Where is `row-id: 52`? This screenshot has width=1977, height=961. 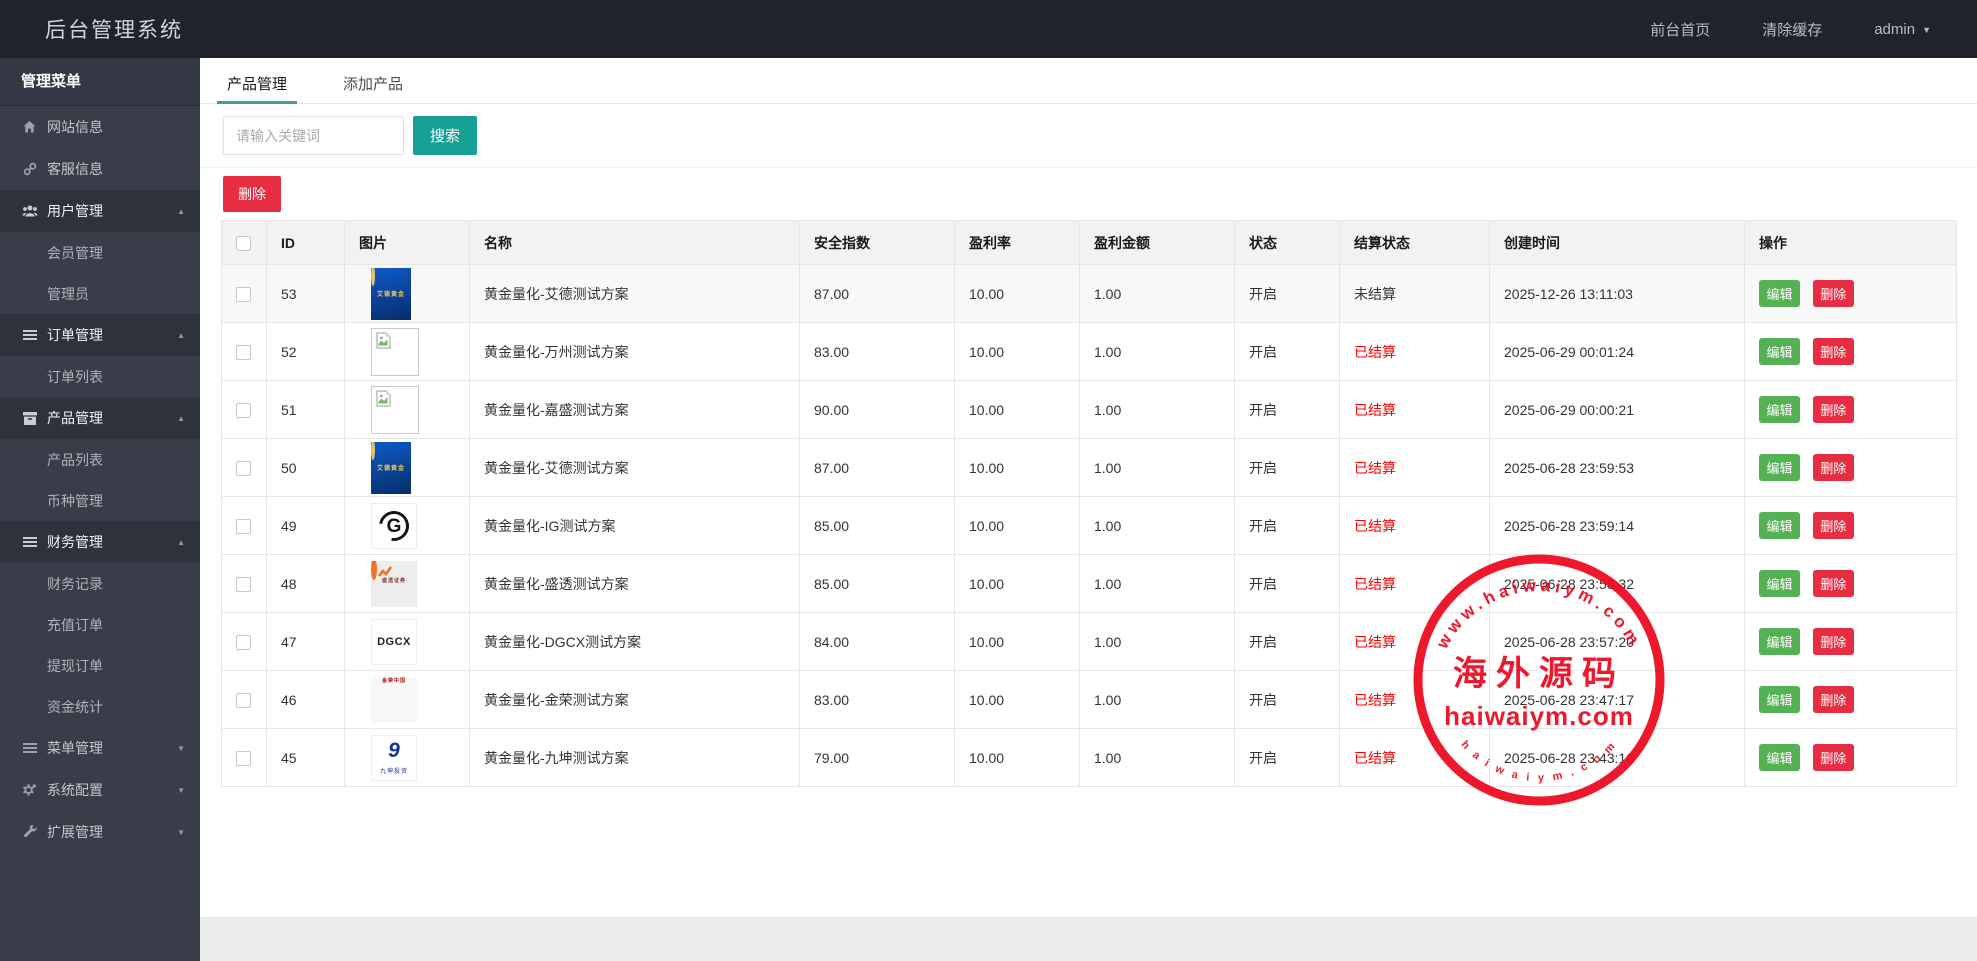 row-id: 52 is located at coordinates (305, 351).